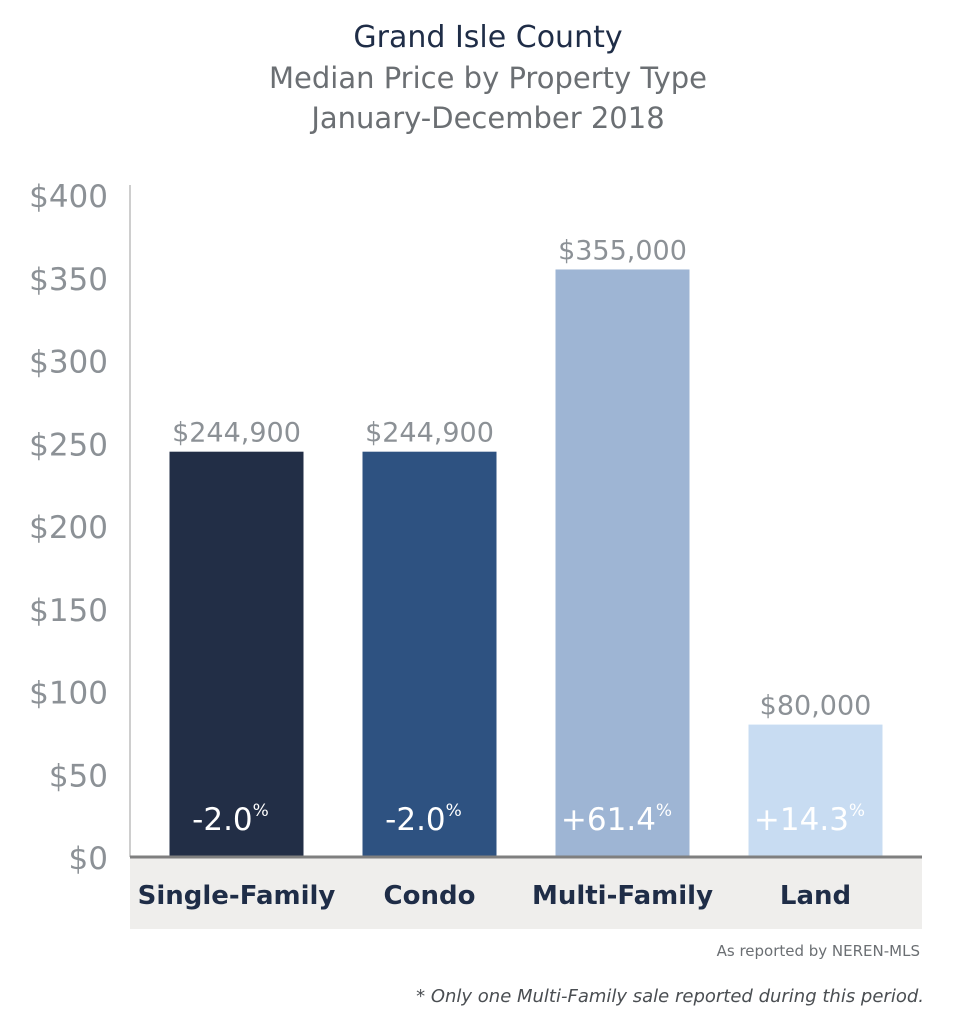 This screenshot has height=1024, width=976. What do you see at coordinates (88, 859) in the screenshot?
I see `y-tick-label: $0` at bounding box center [88, 859].